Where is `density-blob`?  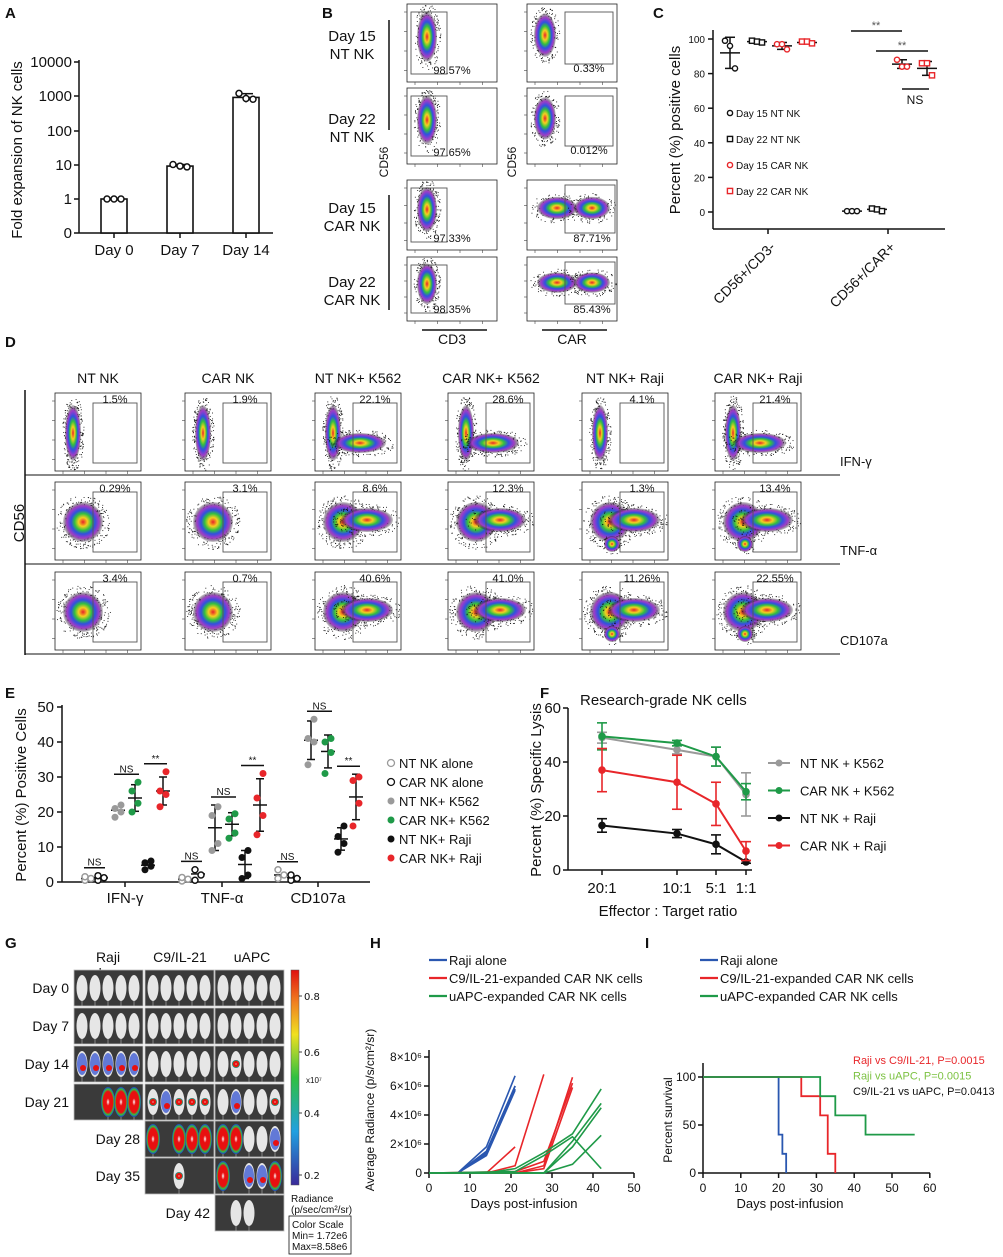 density-blob is located at coordinates (427, 36).